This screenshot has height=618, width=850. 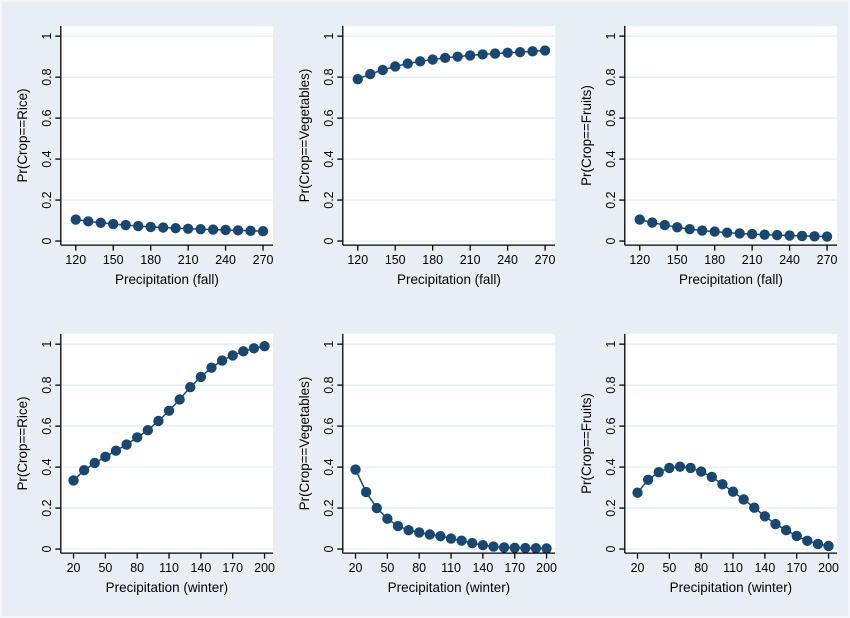 I want to click on x-tick-label: 240, so click(x=225, y=260).